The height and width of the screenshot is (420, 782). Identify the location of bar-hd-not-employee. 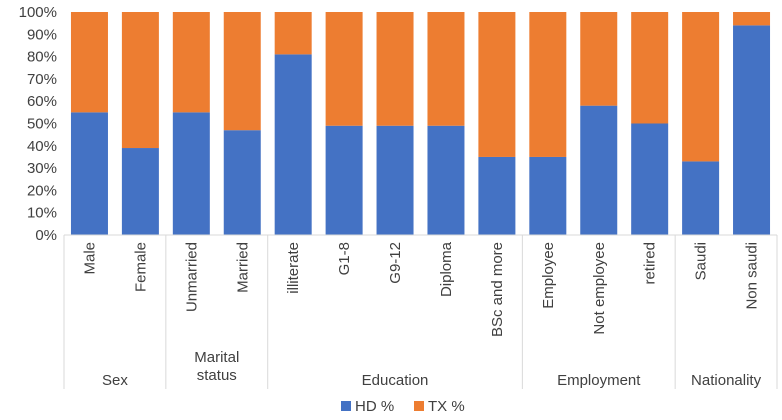
(599, 170).